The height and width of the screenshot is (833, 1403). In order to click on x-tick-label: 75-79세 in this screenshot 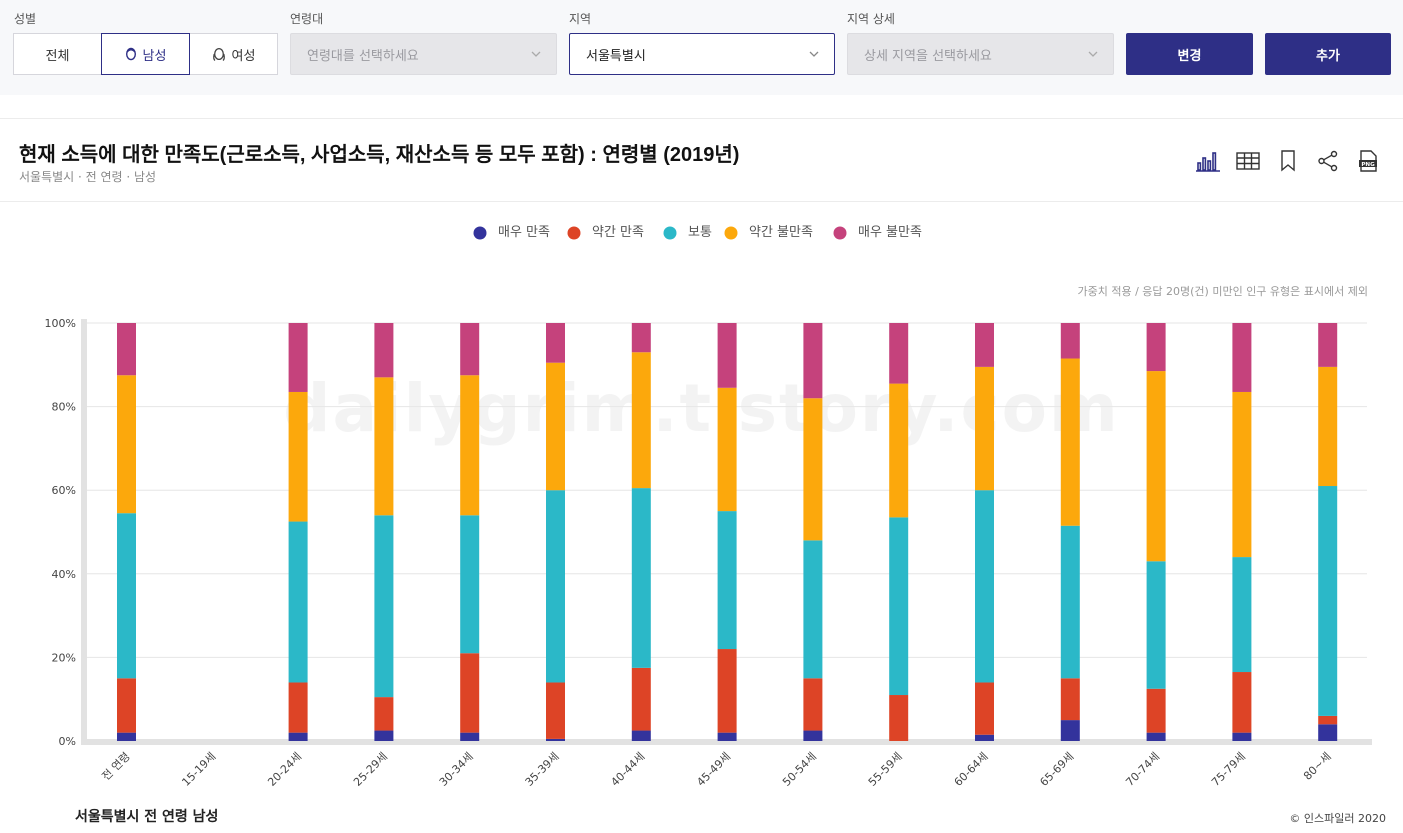, I will do `click(1228, 769)`.